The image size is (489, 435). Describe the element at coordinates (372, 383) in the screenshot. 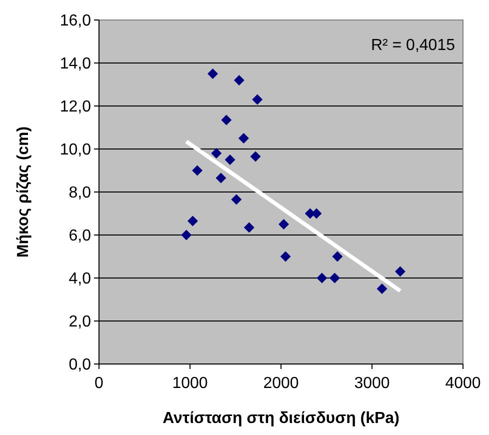

I see `x-tick-label: 3000` at that location.